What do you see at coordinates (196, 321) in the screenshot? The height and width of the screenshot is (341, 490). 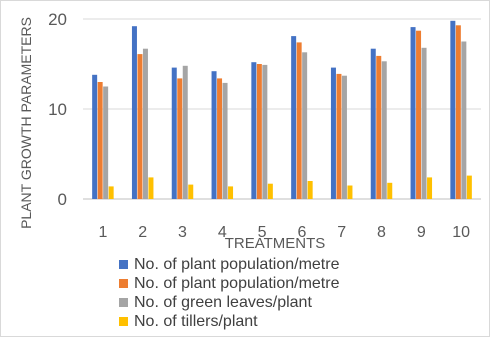 I see `legend-label: No. of tillers/plant` at bounding box center [196, 321].